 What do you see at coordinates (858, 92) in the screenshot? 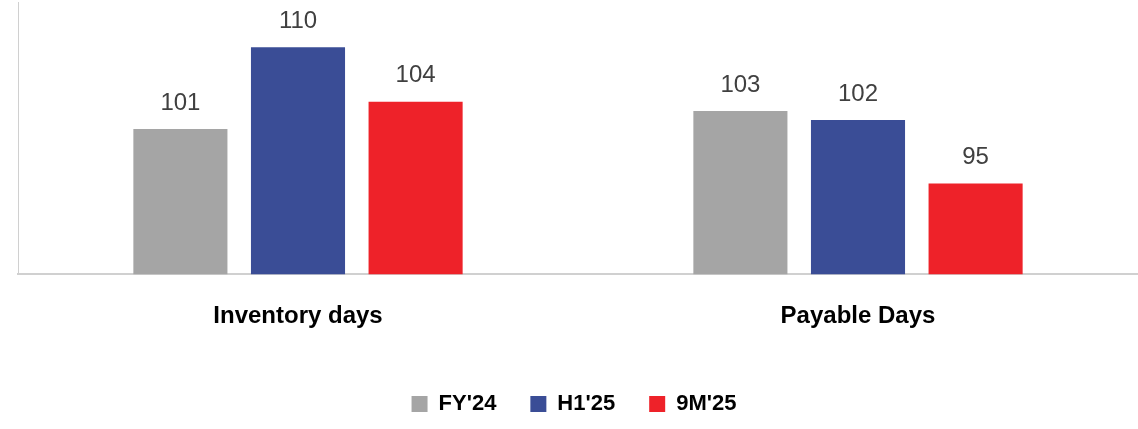
I see `data-label: 102` at bounding box center [858, 92].